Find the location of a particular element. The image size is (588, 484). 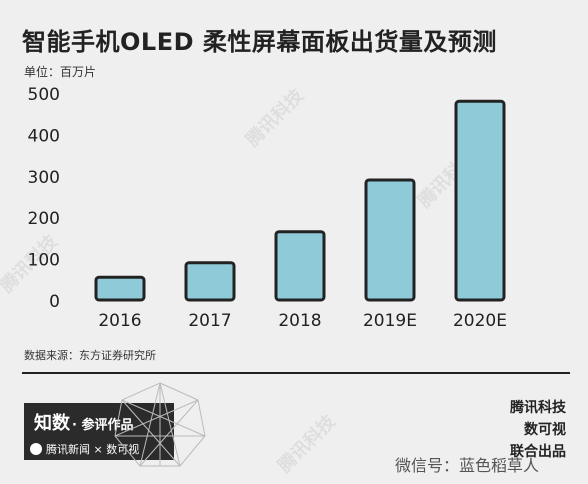

bar-2019e is located at coordinates (390, 240).